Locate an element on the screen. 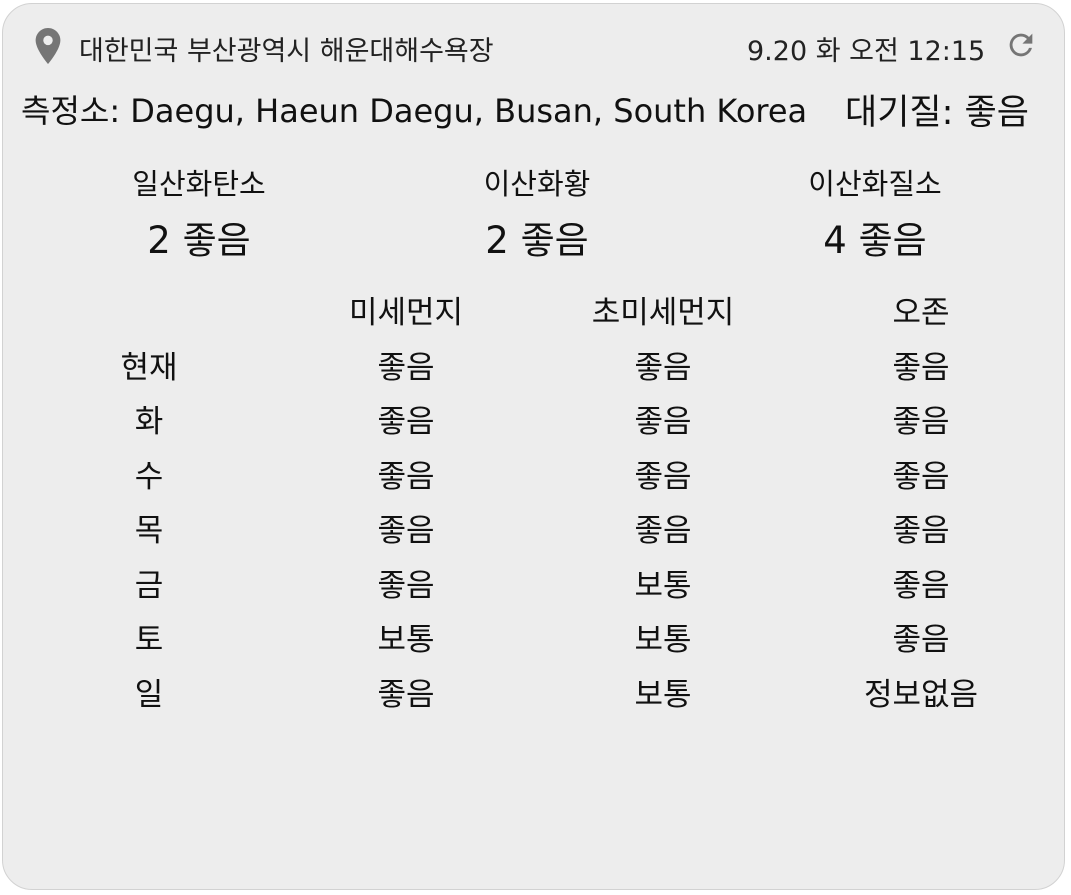 Image resolution: width=1071 pixels, height=895 pixels. day-label: 토 is located at coordinates (149, 640).